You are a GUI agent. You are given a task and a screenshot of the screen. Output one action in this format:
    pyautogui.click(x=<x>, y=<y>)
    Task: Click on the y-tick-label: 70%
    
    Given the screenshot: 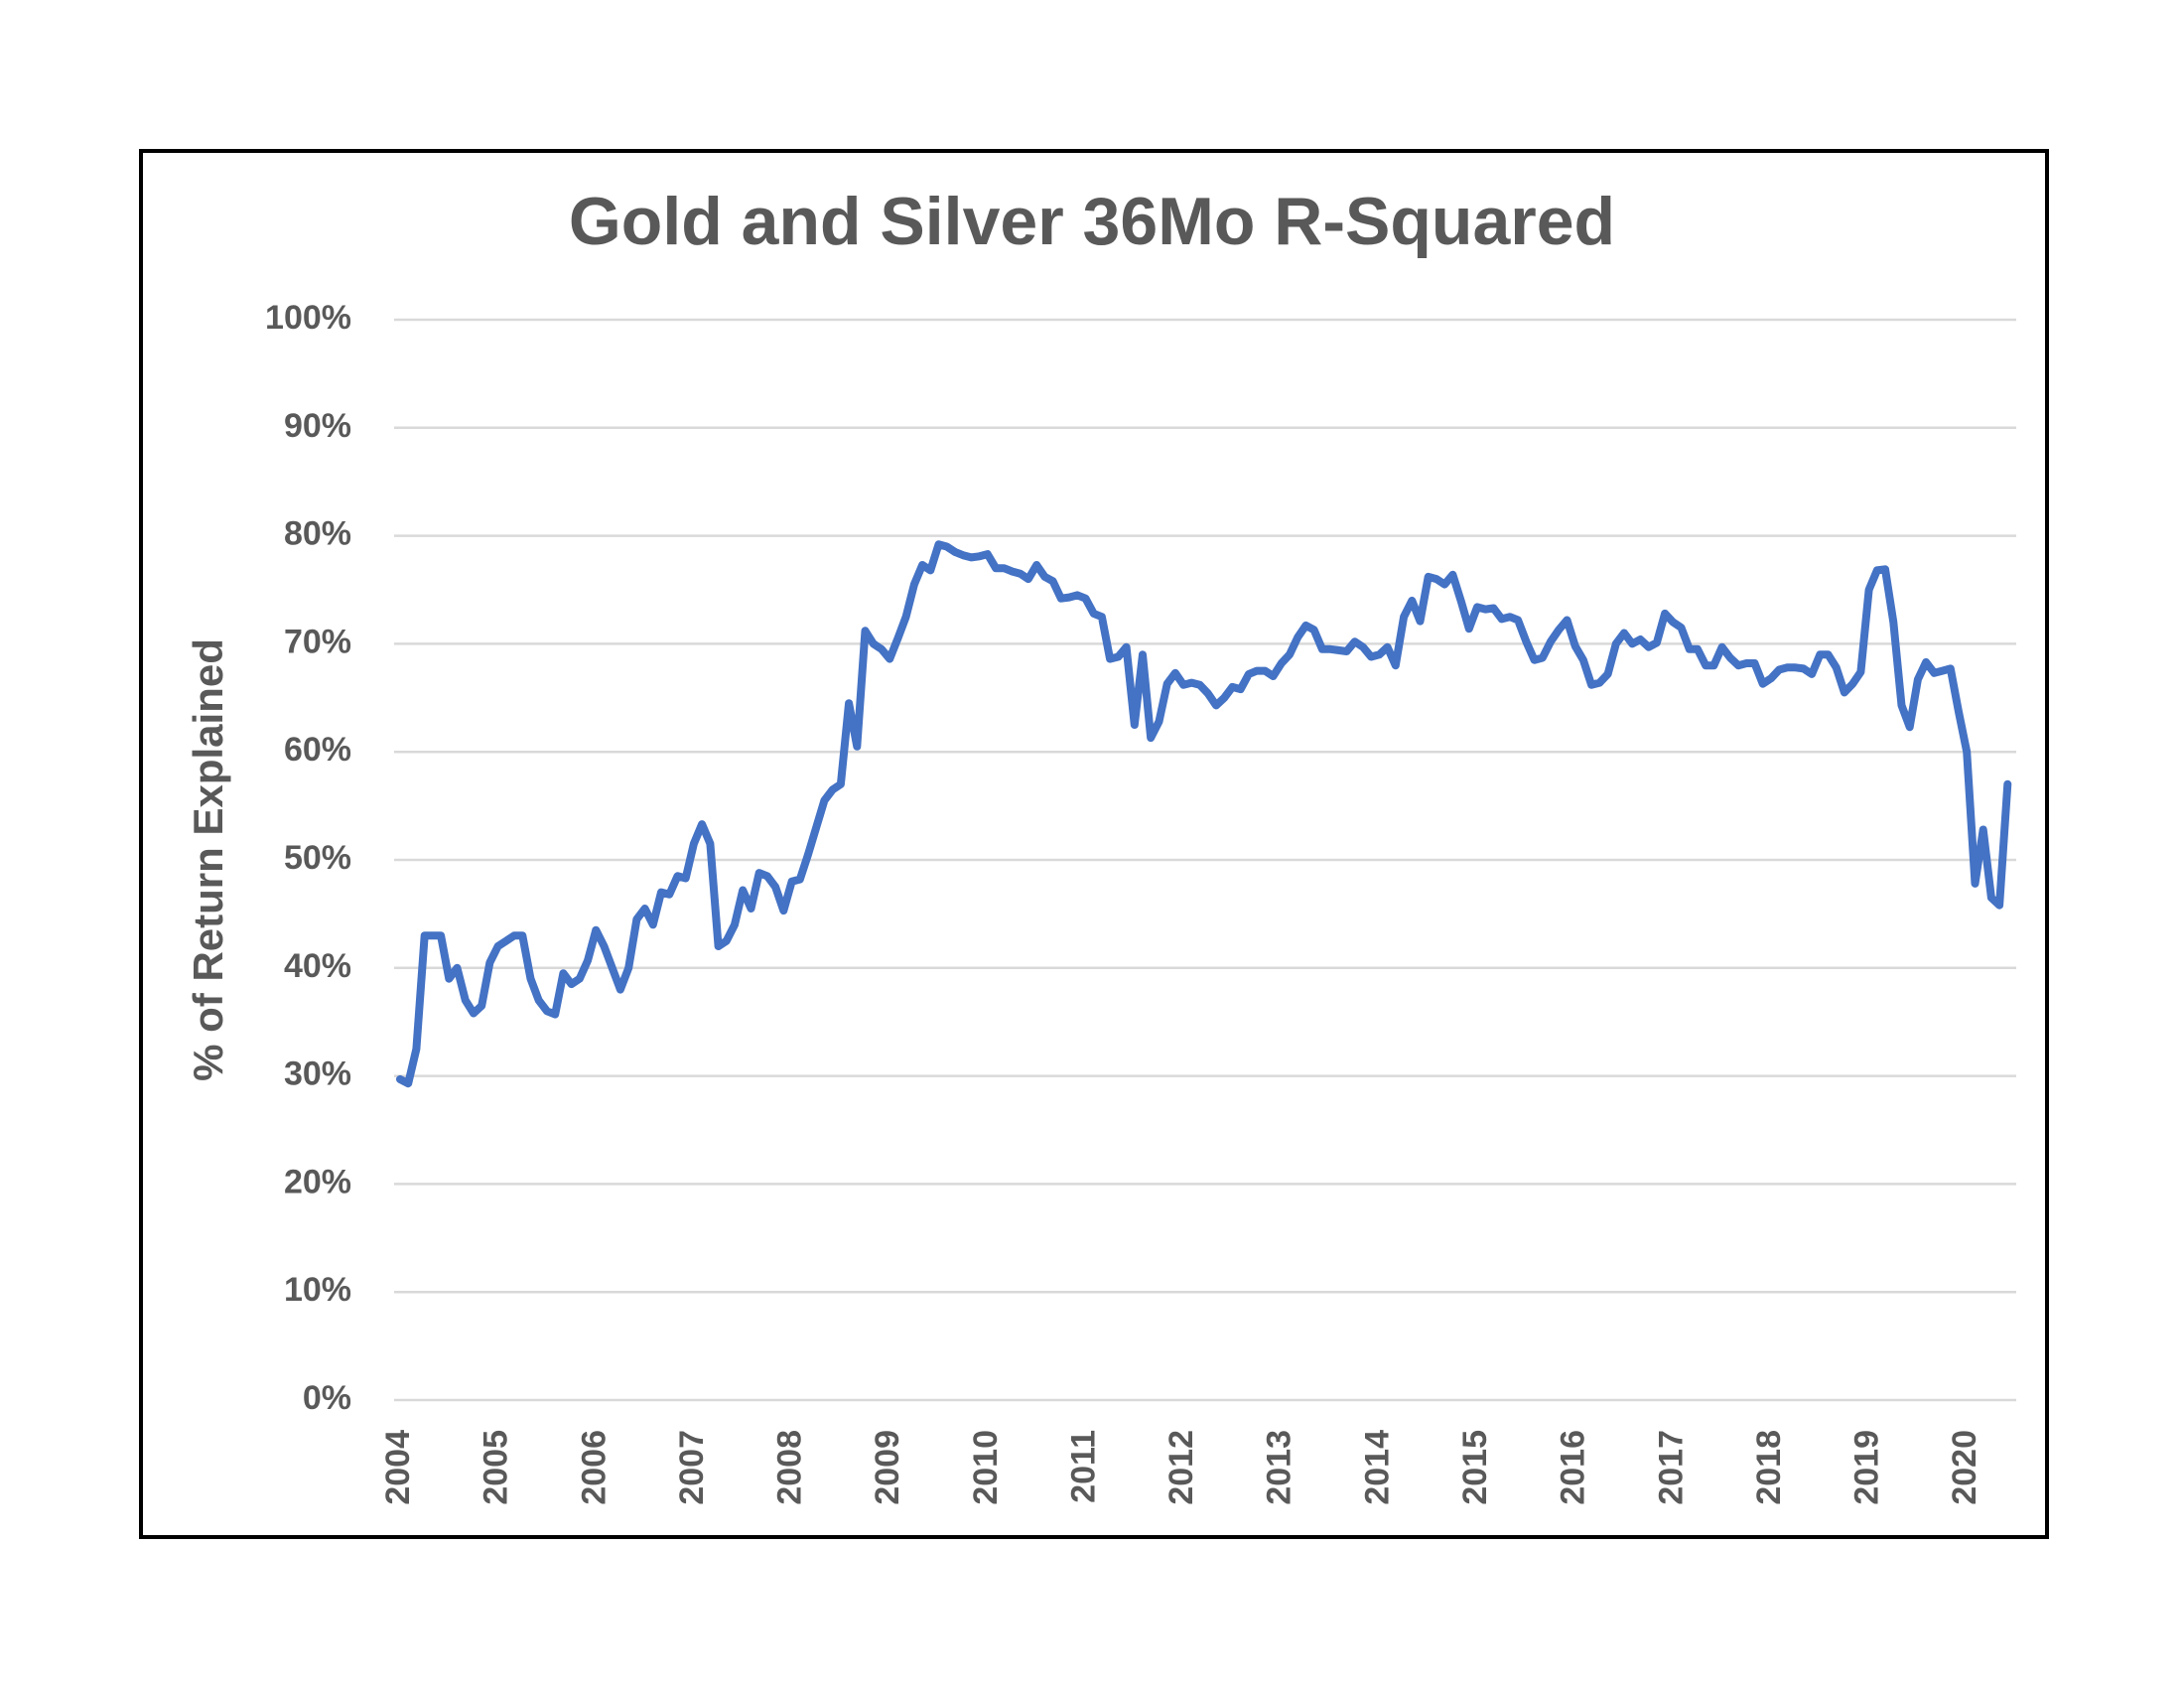 What is the action you would take?
    pyautogui.click(x=317, y=641)
    